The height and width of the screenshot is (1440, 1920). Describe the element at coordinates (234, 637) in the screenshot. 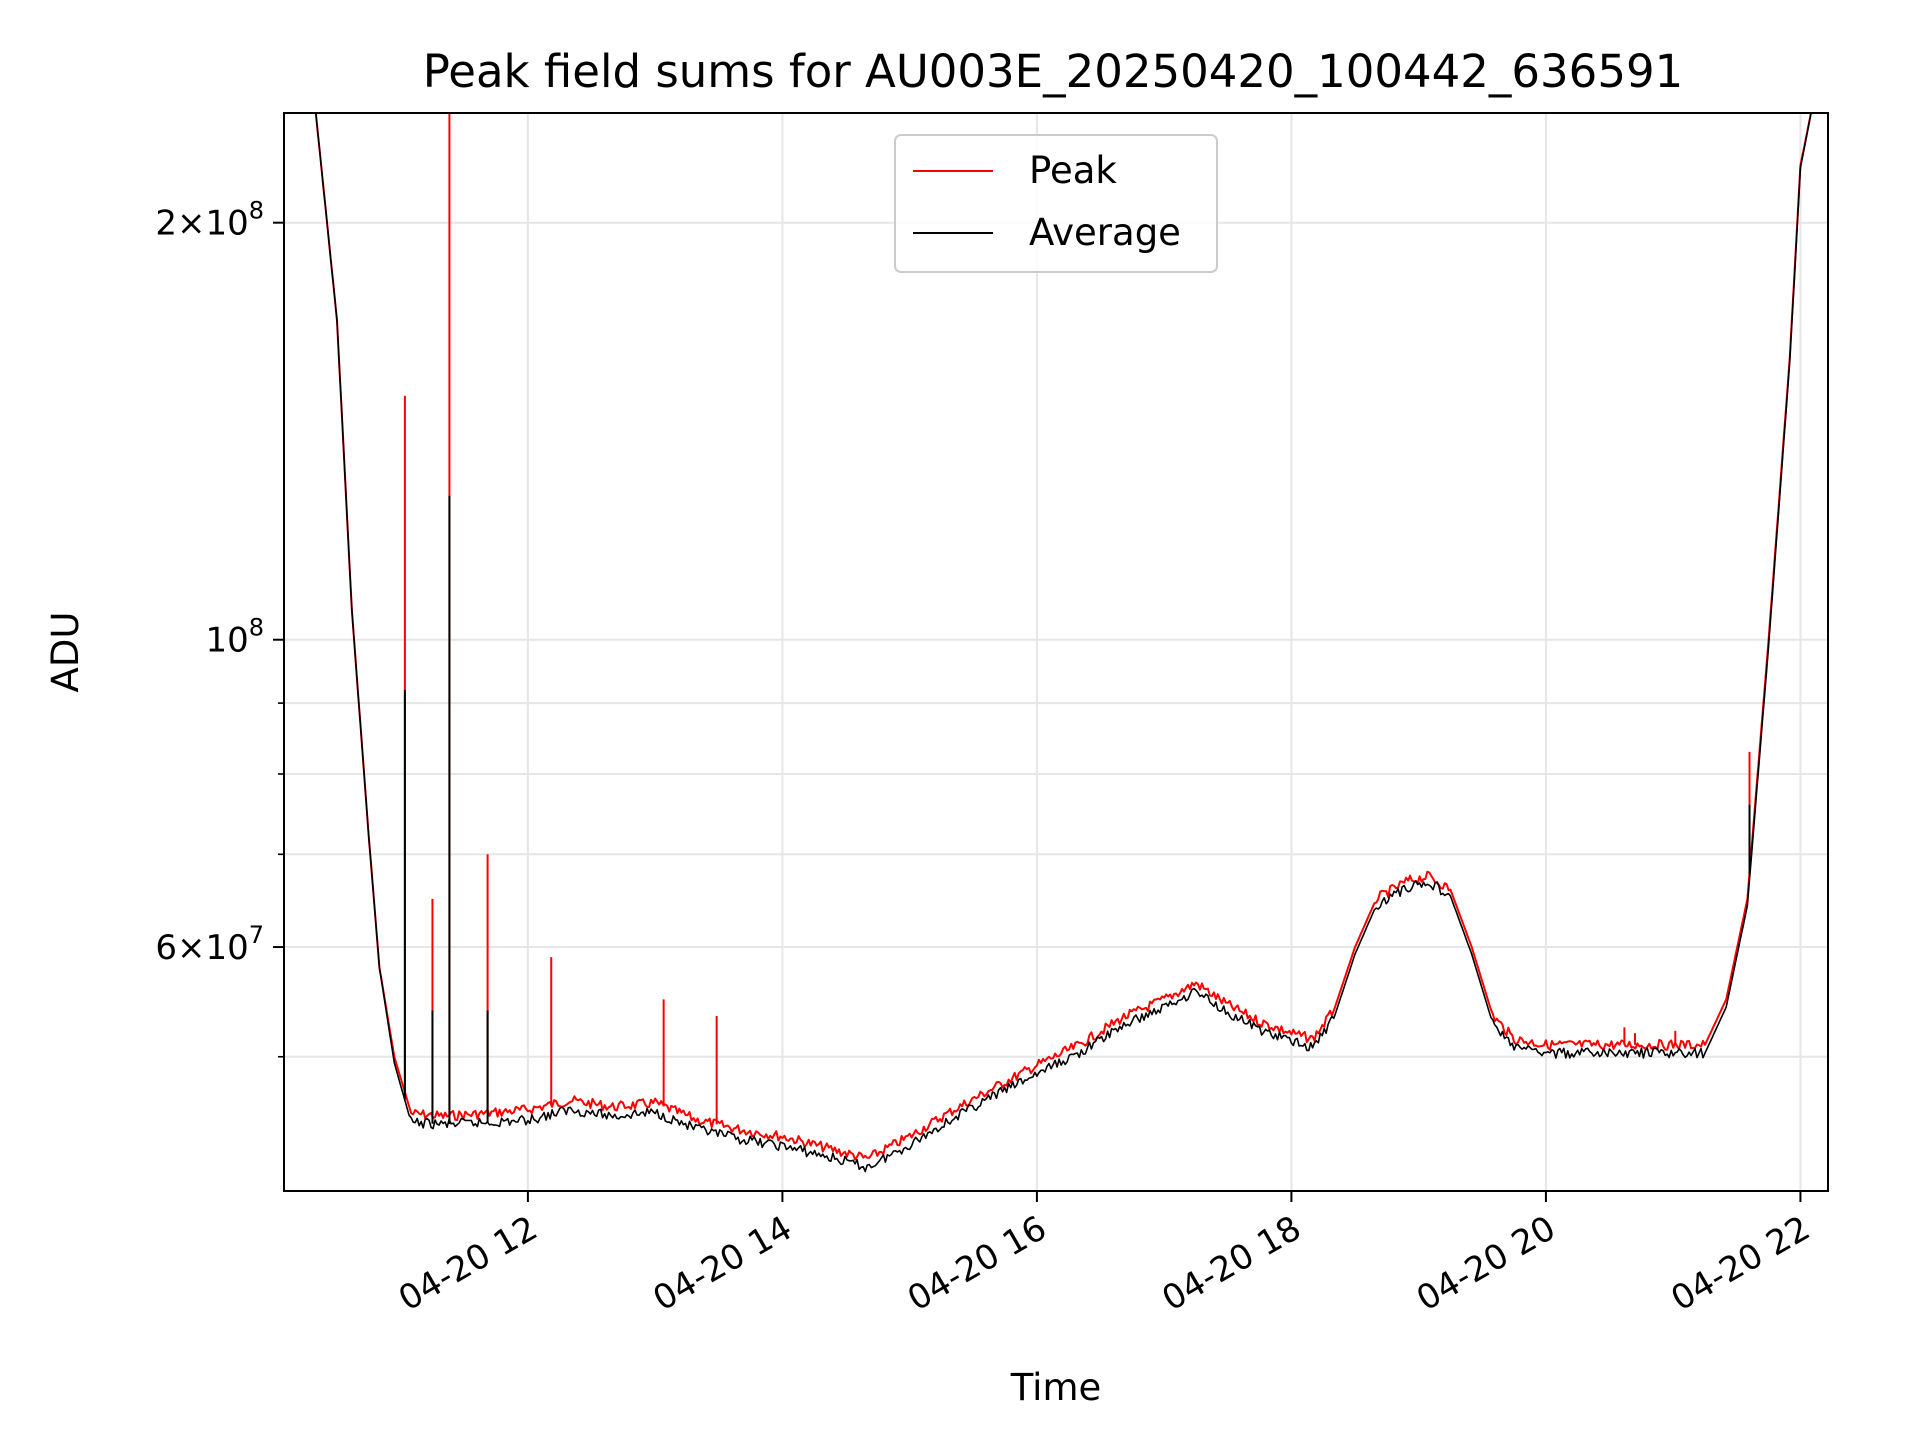

I see `y-tick-label: 108` at that location.